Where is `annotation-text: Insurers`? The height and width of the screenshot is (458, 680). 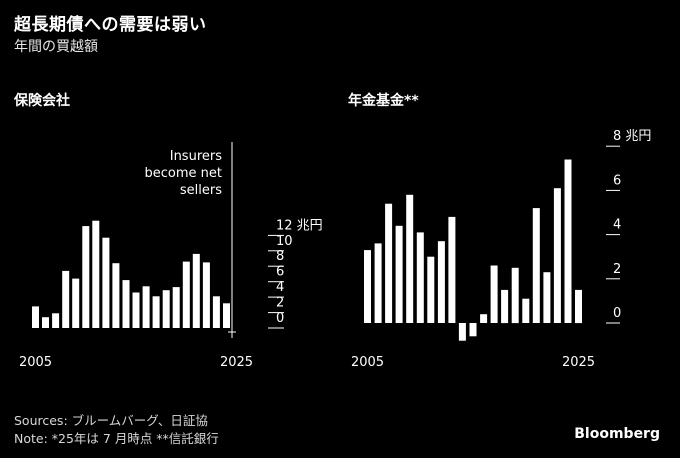
annotation-text: Insurers is located at coordinates (196, 156).